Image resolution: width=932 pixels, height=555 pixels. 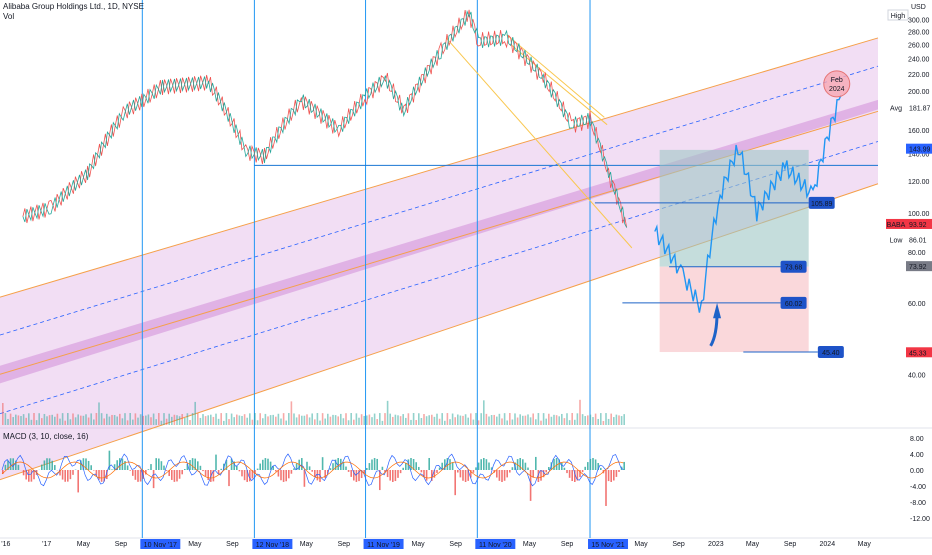 What do you see at coordinates (716, 544) in the screenshot?
I see `time-tick-label: 2023` at bounding box center [716, 544].